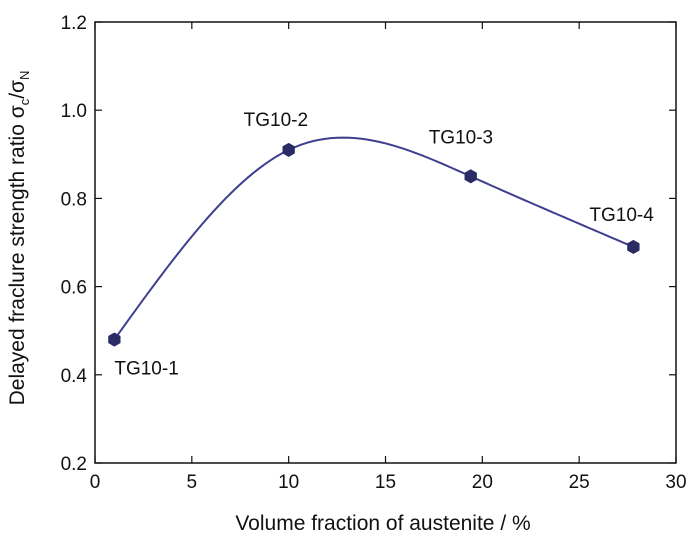 Image resolution: width=700 pixels, height=545 pixels. What do you see at coordinates (579, 482) in the screenshot?
I see `x-tick-label: 25` at bounding box center [579, 482].